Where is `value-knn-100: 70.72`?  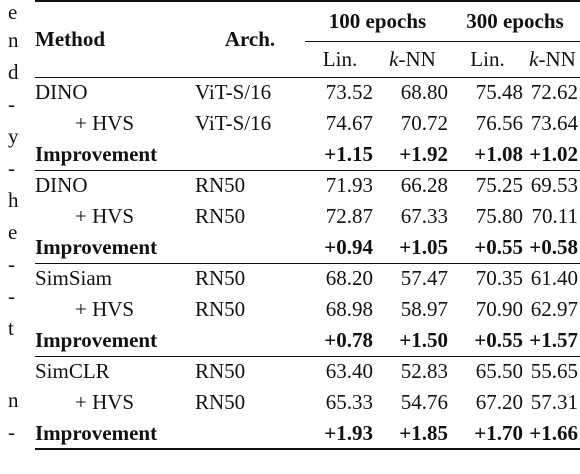
value-knn-100: 70.72 is located at coordinates (424, 123).